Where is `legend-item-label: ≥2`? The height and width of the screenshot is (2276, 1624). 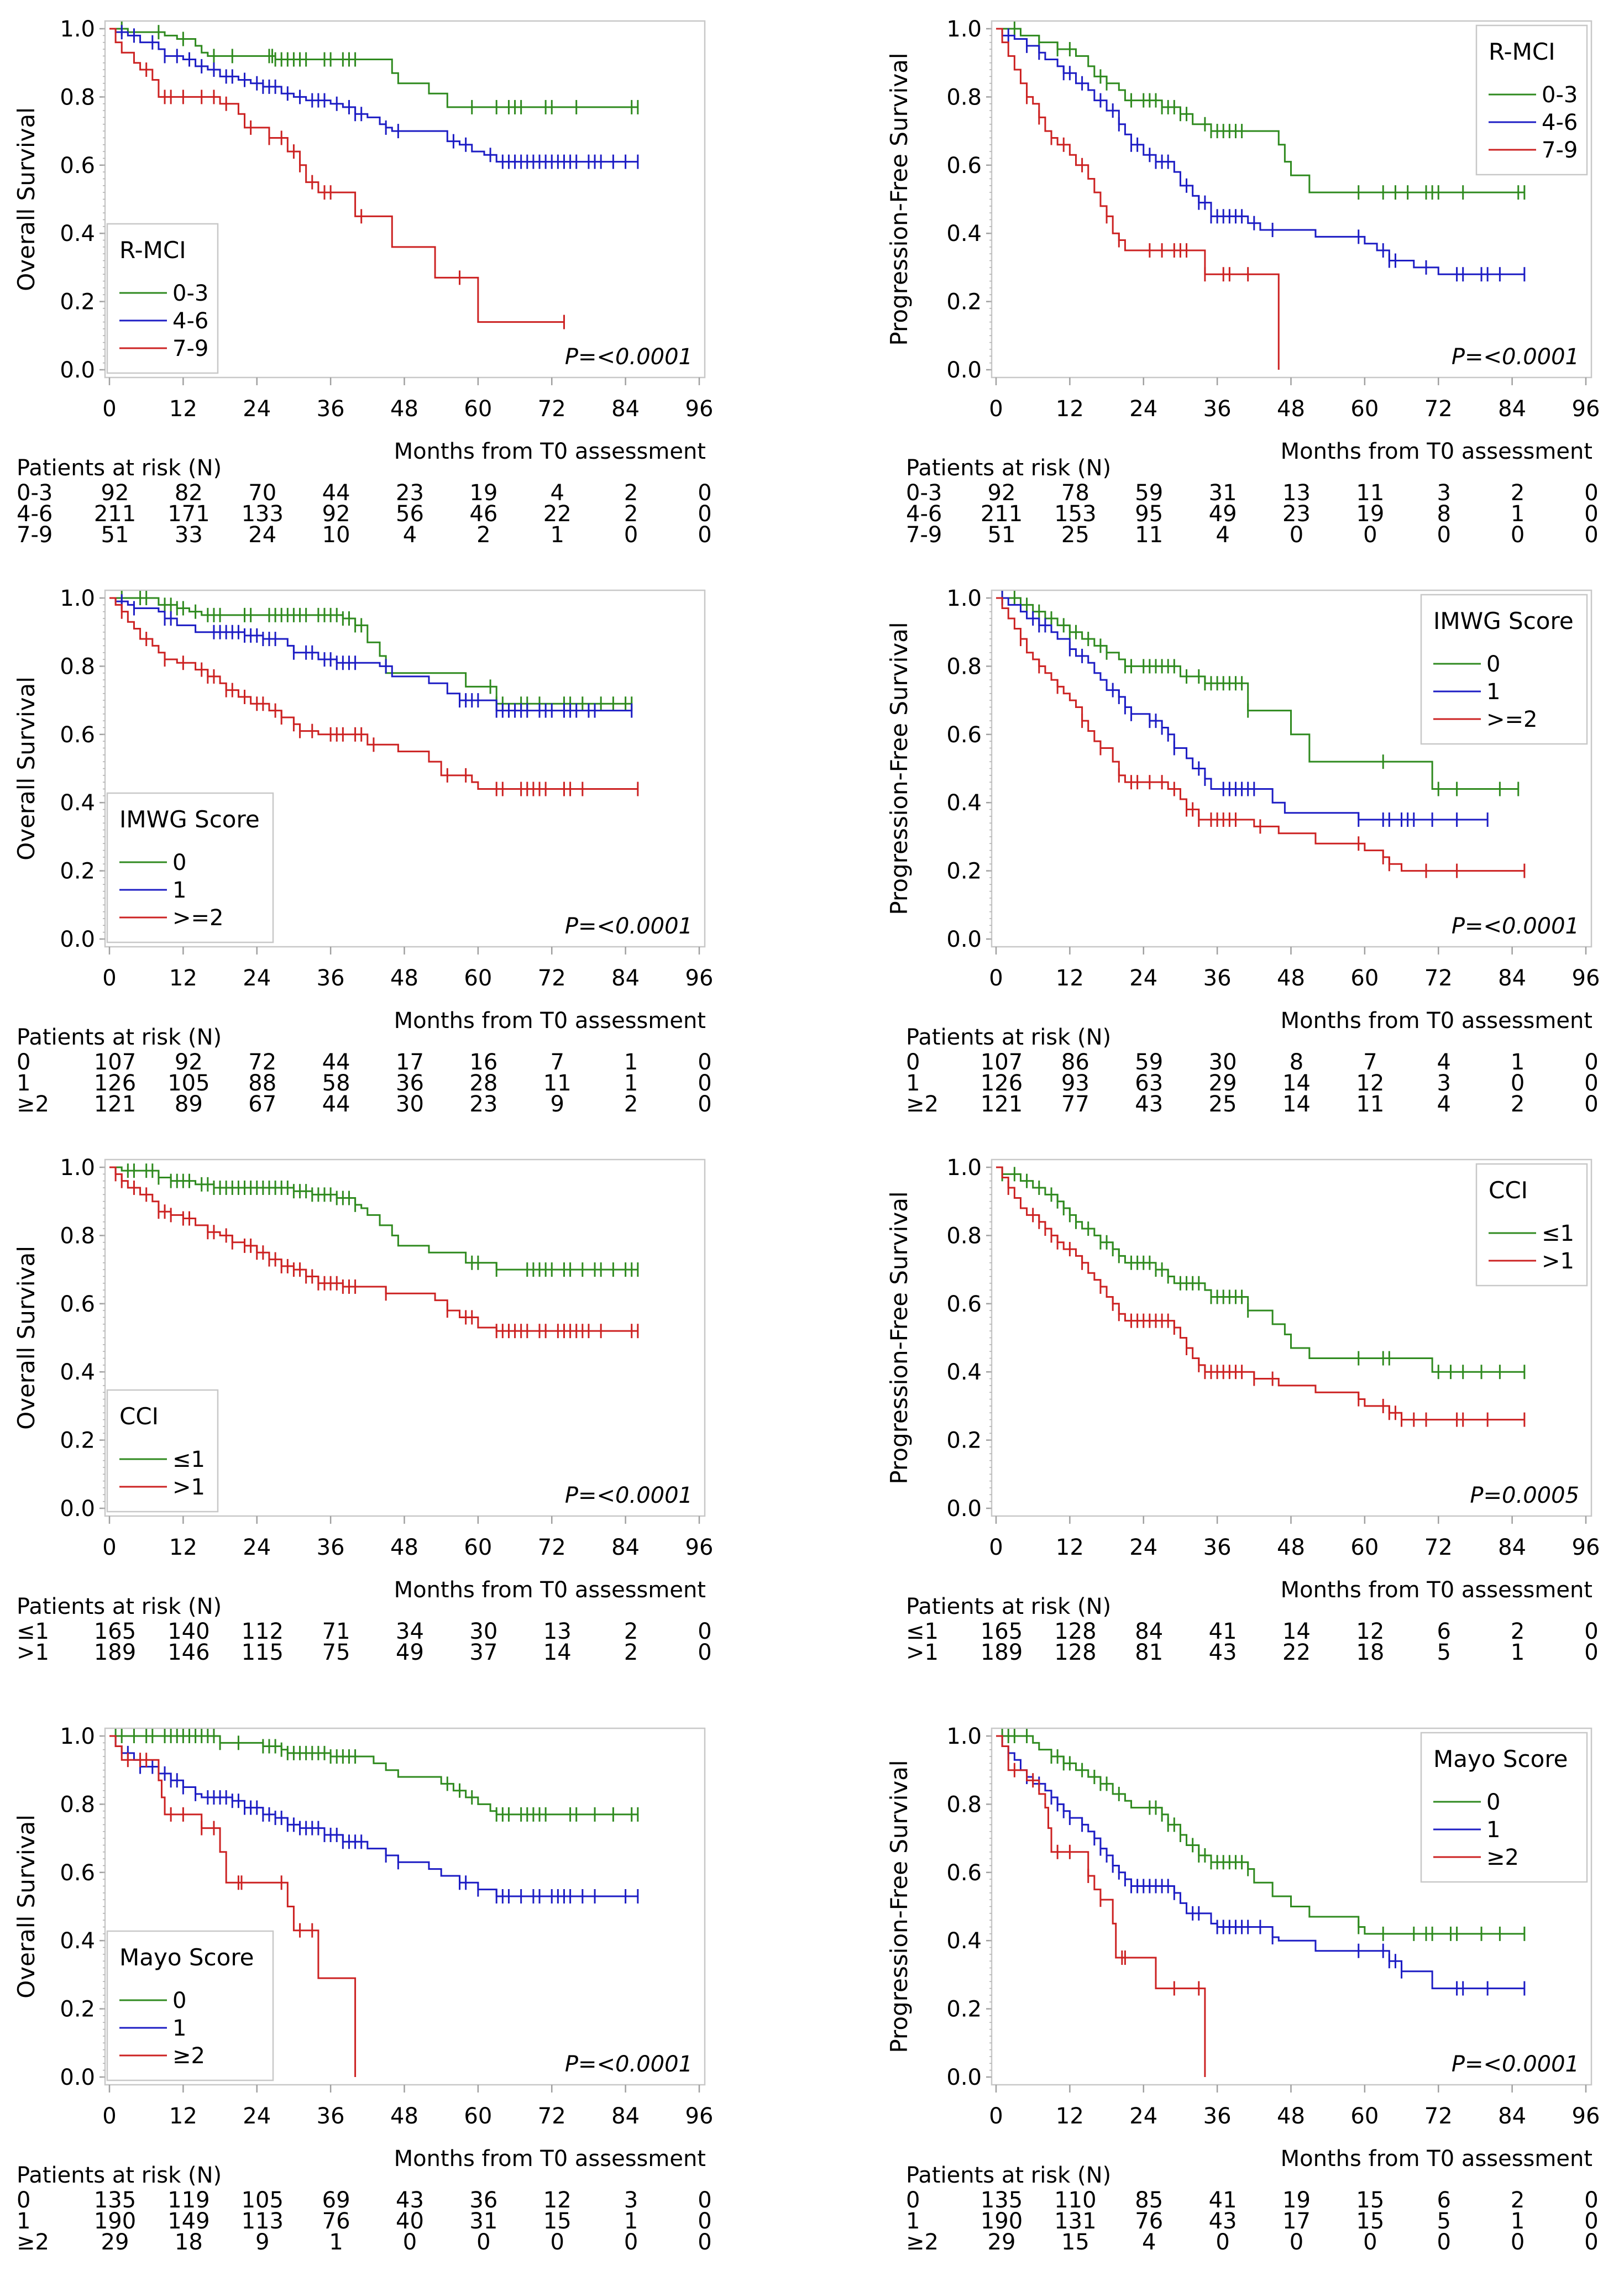
legend-item-label: ≥2 is located at coordinates (188, 2056).